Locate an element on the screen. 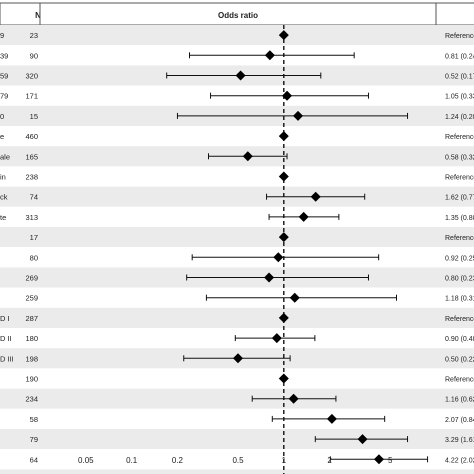 Image resolution: width=474 pixels, height=474 pixels. row-or-text: 1.35 (0.80 is located at coordinates (459, 218).